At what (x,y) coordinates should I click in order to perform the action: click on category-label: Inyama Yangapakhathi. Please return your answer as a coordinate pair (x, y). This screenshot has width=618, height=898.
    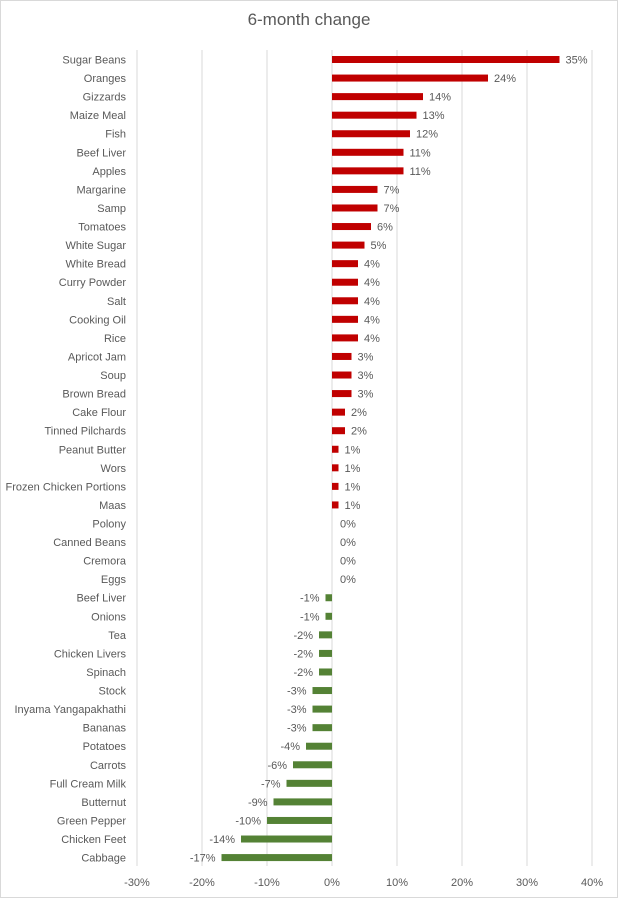
    Looking at the image, I should click on (70, 710).